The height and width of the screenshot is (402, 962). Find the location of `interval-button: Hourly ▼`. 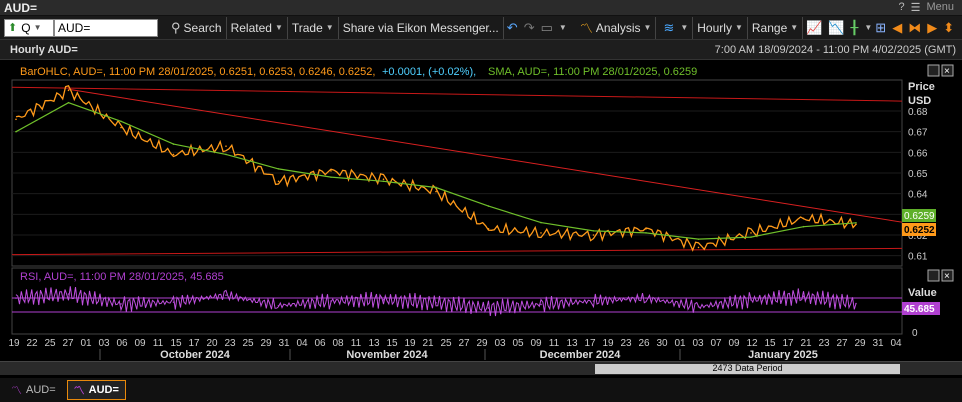

interval-button: Hourly ▼ is located at coordinates (720, 27).